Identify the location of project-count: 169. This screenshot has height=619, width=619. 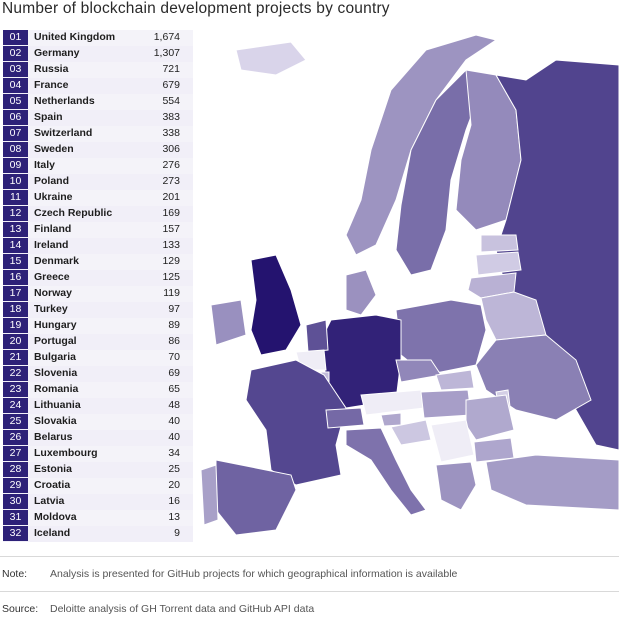
(171, 213).